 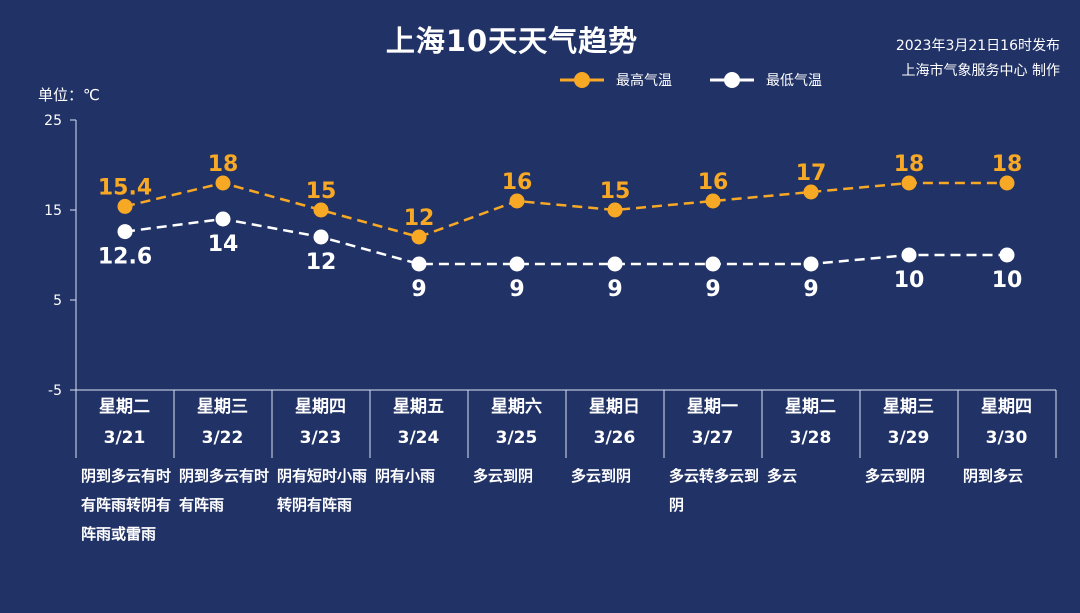 I want to click on day-cell: 星期四 3/23, so click(x=320, y=423).